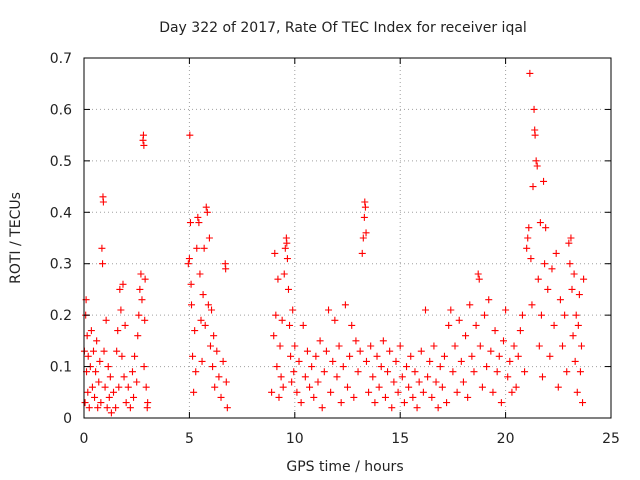 This screenshot has height=480, width=640. What do you see at coordinates (611, 439) in the screenshot?
I see `x-tick-label: 25` at bounding box center [611, 439].